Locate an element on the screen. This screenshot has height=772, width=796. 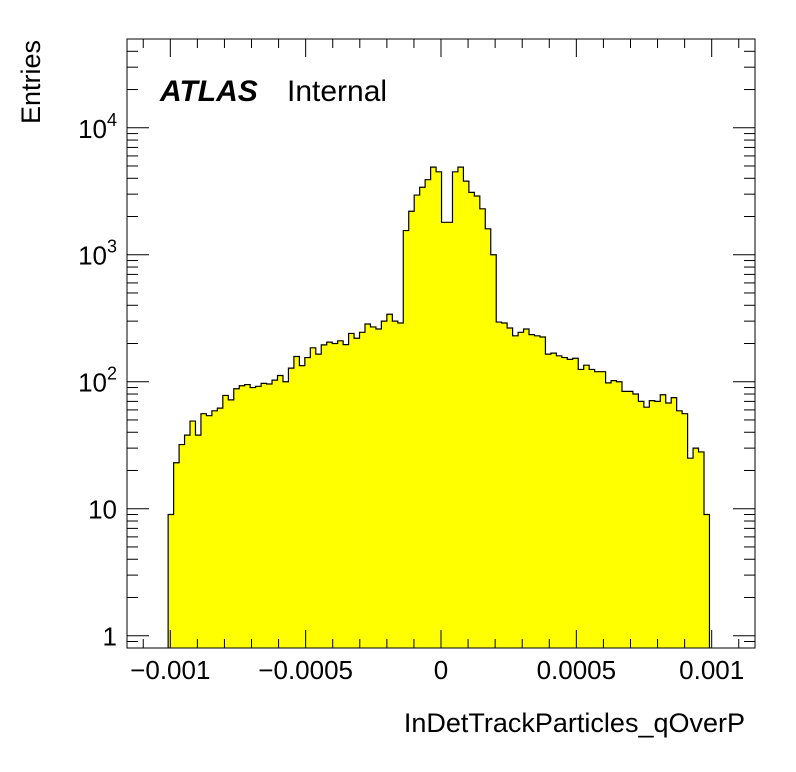
y-axis-title: Entries is located at coordinates (31, 82).